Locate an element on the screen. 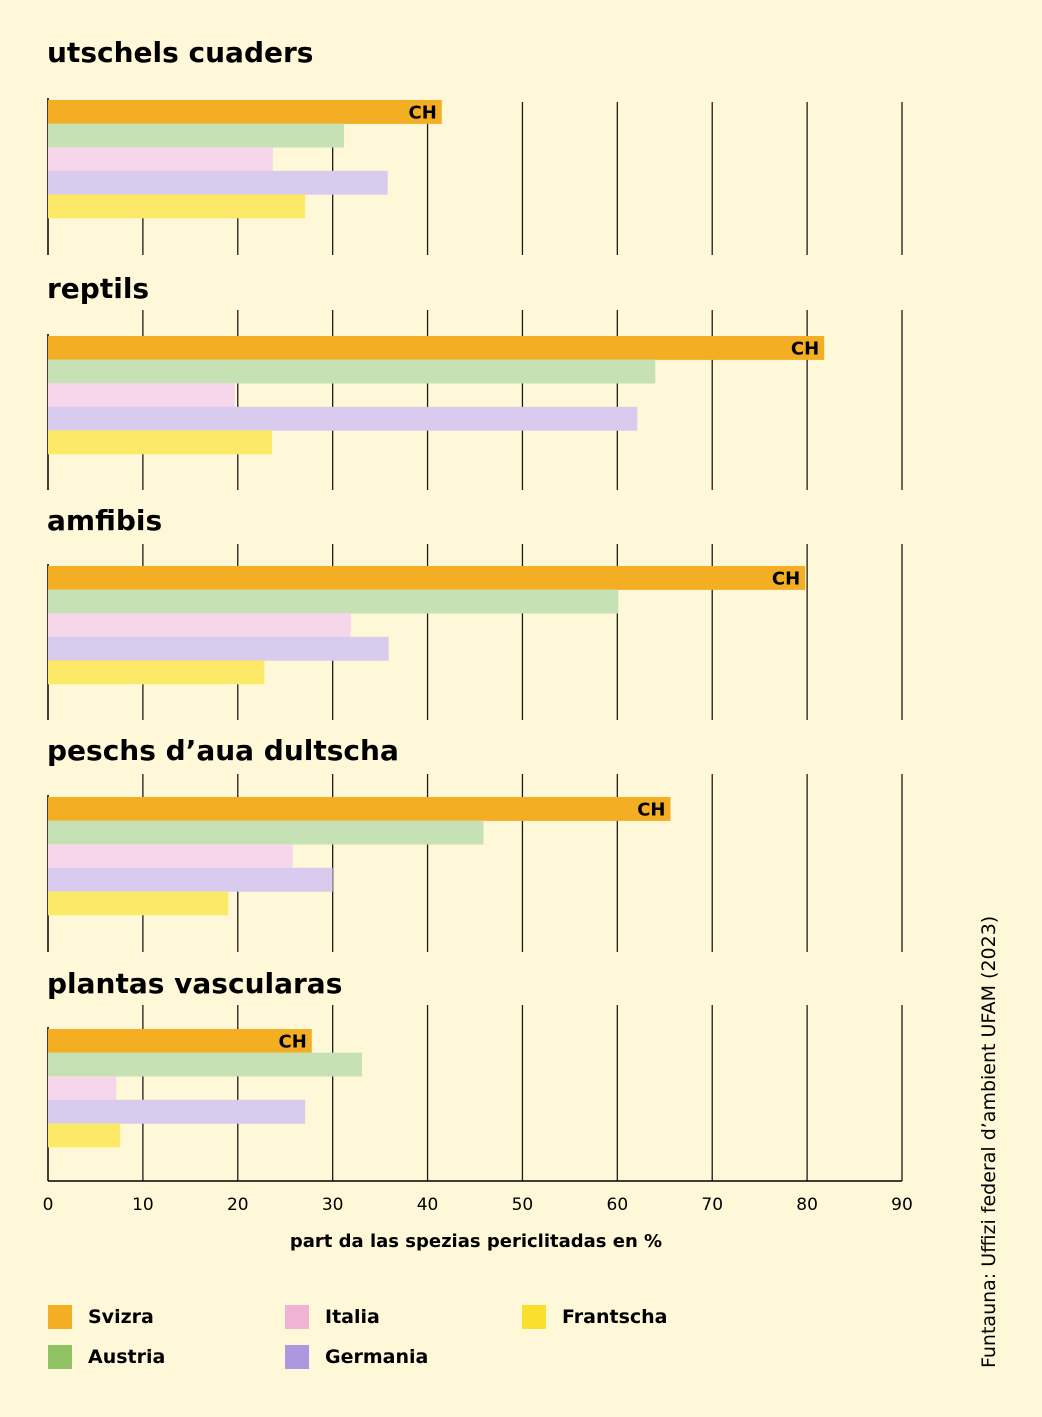 The height and width of the screenshot is (1417, 1042). x-tick-label: 90 is located at coordinates (902, 1205).